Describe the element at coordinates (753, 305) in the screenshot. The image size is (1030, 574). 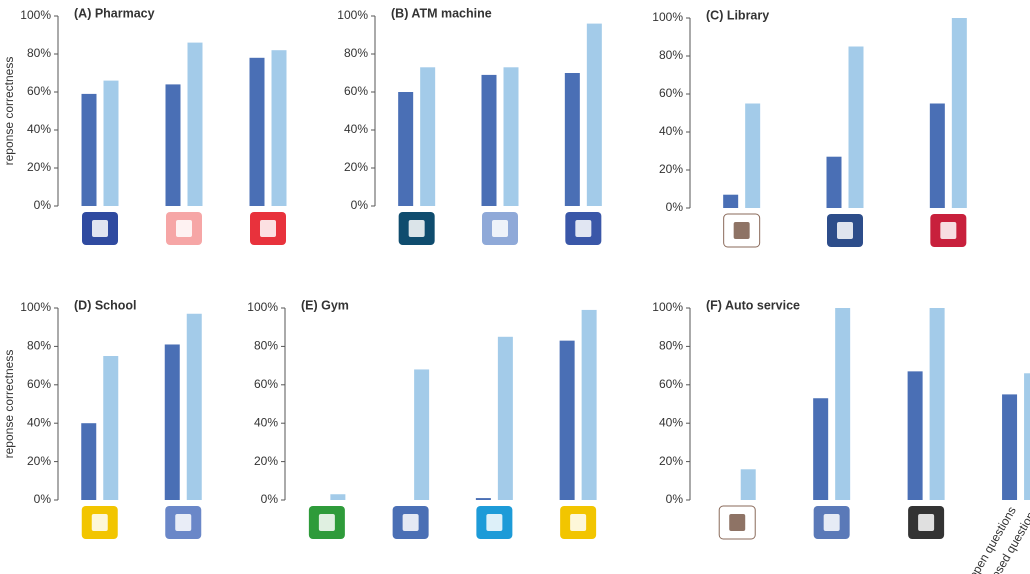
I see `panel-title: (F) Auto service` at that location.